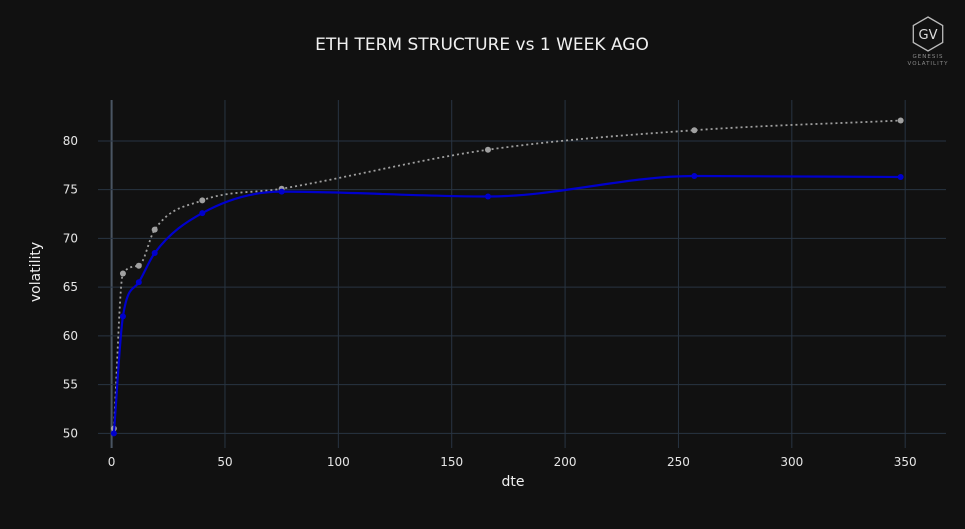 This screenshot has height=529, width=965. I want to click on y-tick-label: 80, so click(70, 141).